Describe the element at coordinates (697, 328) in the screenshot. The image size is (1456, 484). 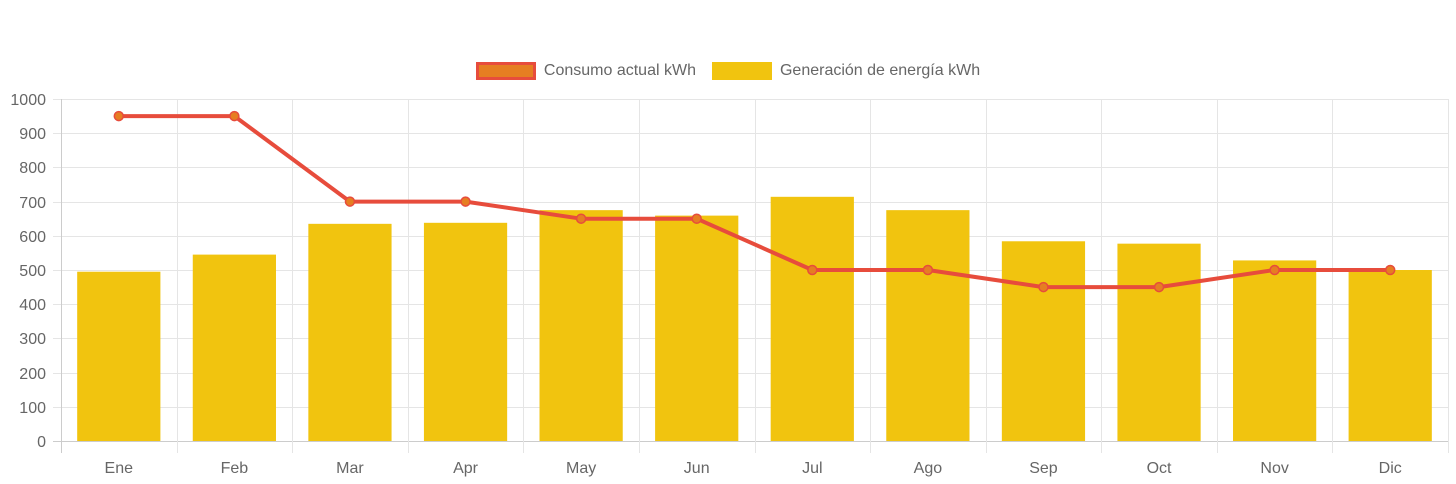
I see `bar-jun` at that location.